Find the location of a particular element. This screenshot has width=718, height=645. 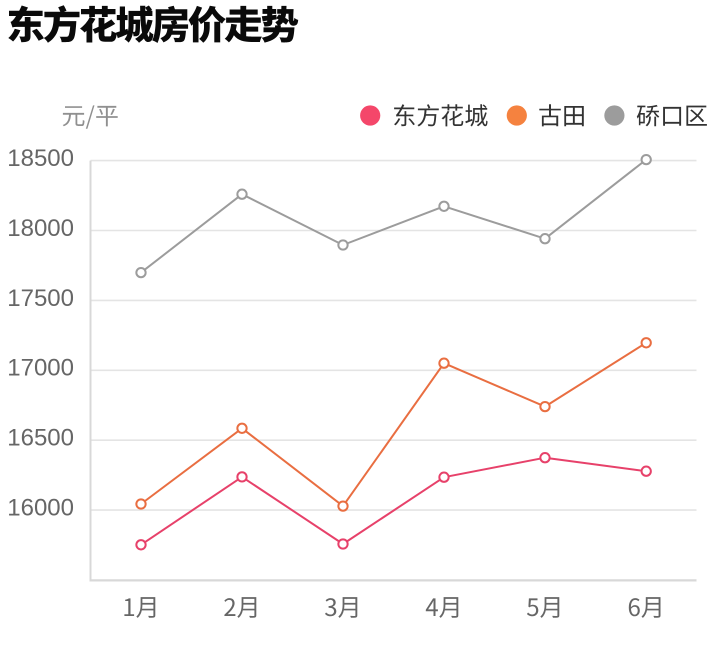

svg-text: 17000 is located at coordinates (40, 368).